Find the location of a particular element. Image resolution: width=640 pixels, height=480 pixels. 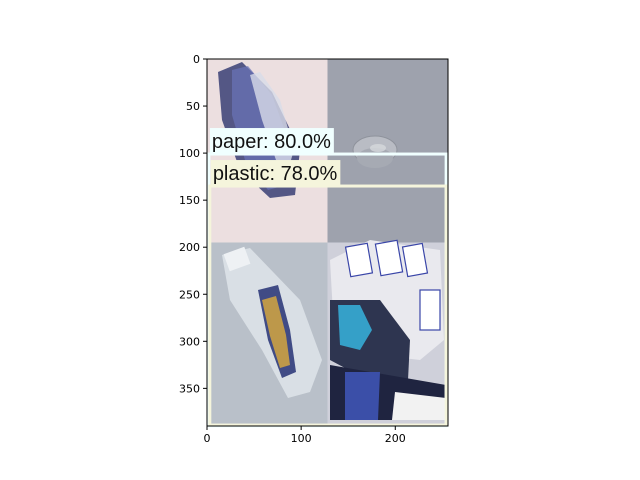

y-tick-label: 50 is located at coordinates (193, 106).